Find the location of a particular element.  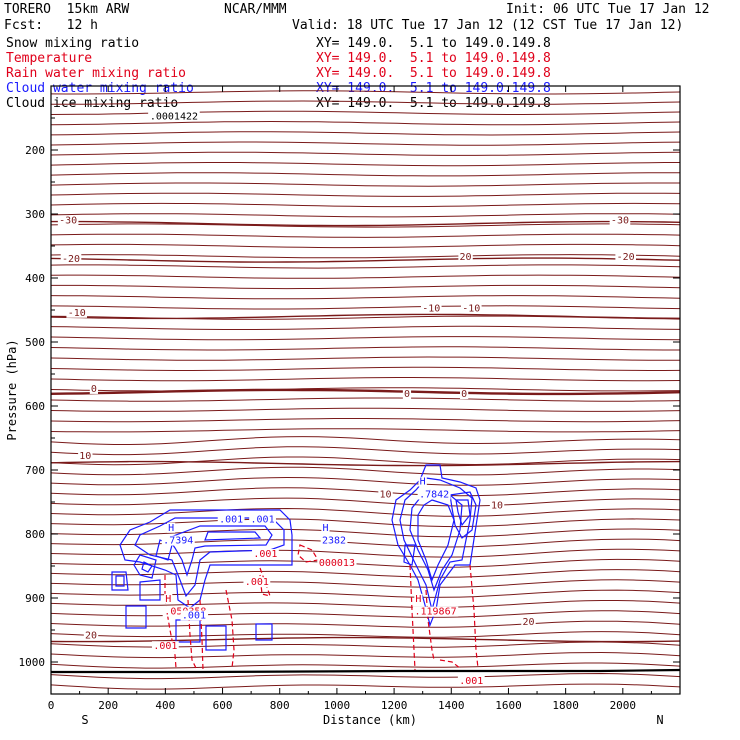

legend-rain-xy: XY= 149.0. 5.1 to 149.0.149.8 is located at coordinates (433, 73).